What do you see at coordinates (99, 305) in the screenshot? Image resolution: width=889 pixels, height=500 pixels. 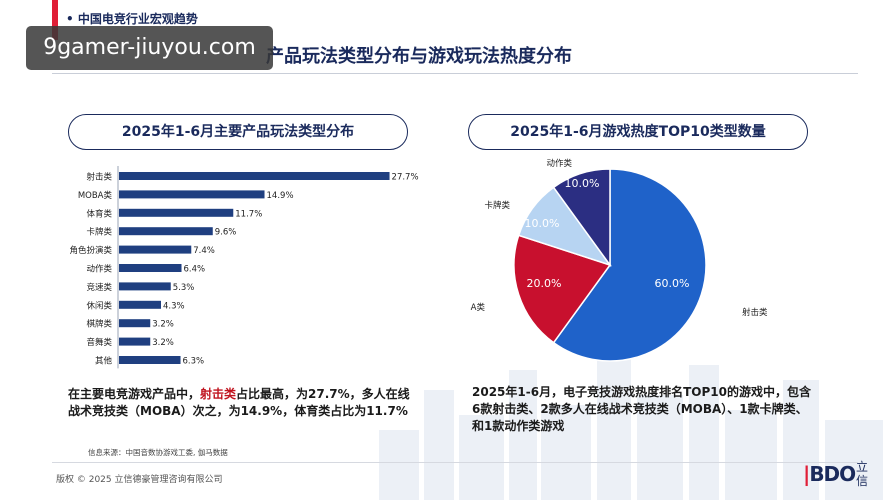 I see `bar-category-label: 休闲类` at bounding box center [99, 305].